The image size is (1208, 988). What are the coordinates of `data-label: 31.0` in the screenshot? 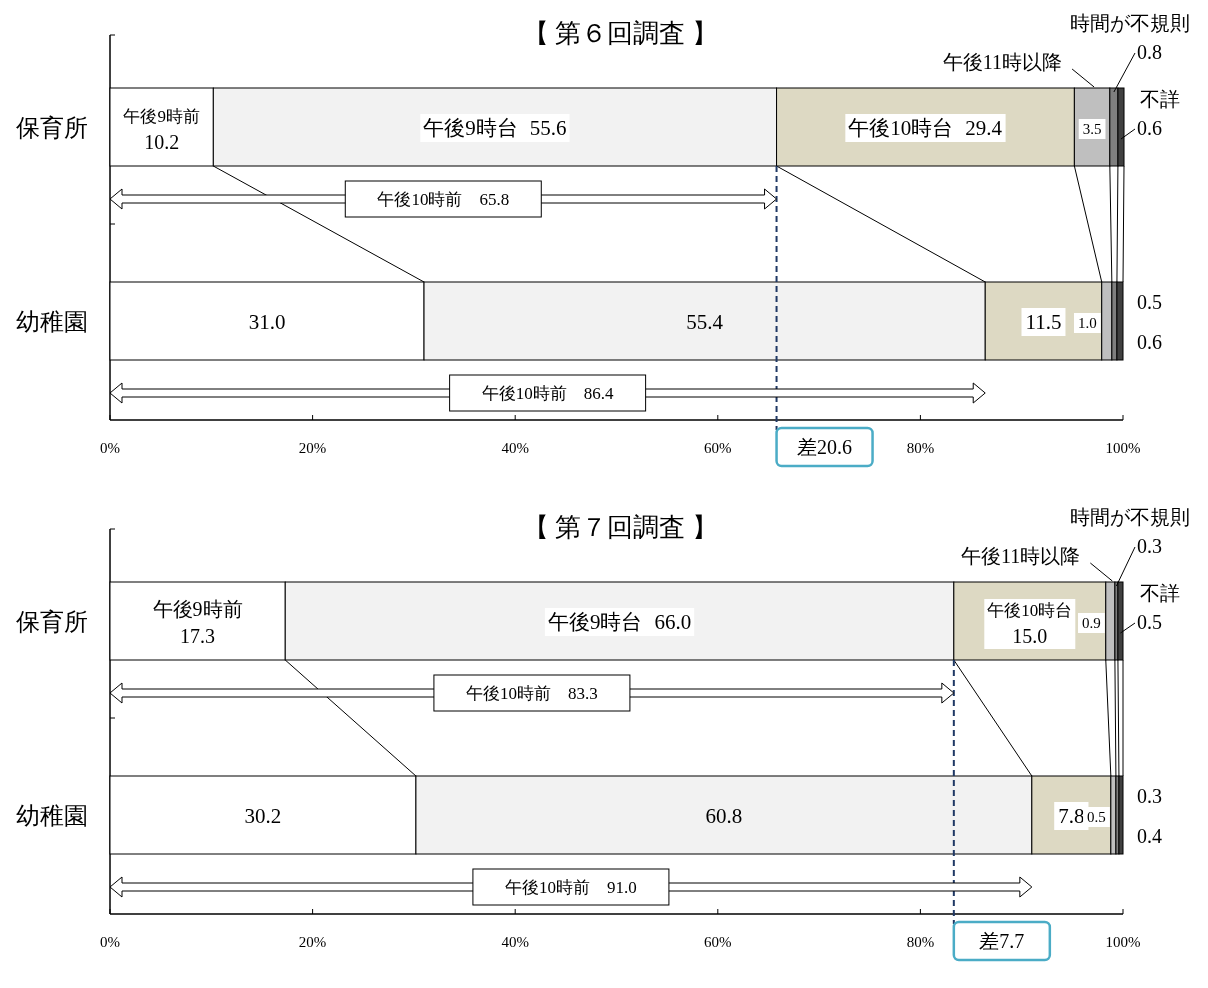 It's located at (267, 322).